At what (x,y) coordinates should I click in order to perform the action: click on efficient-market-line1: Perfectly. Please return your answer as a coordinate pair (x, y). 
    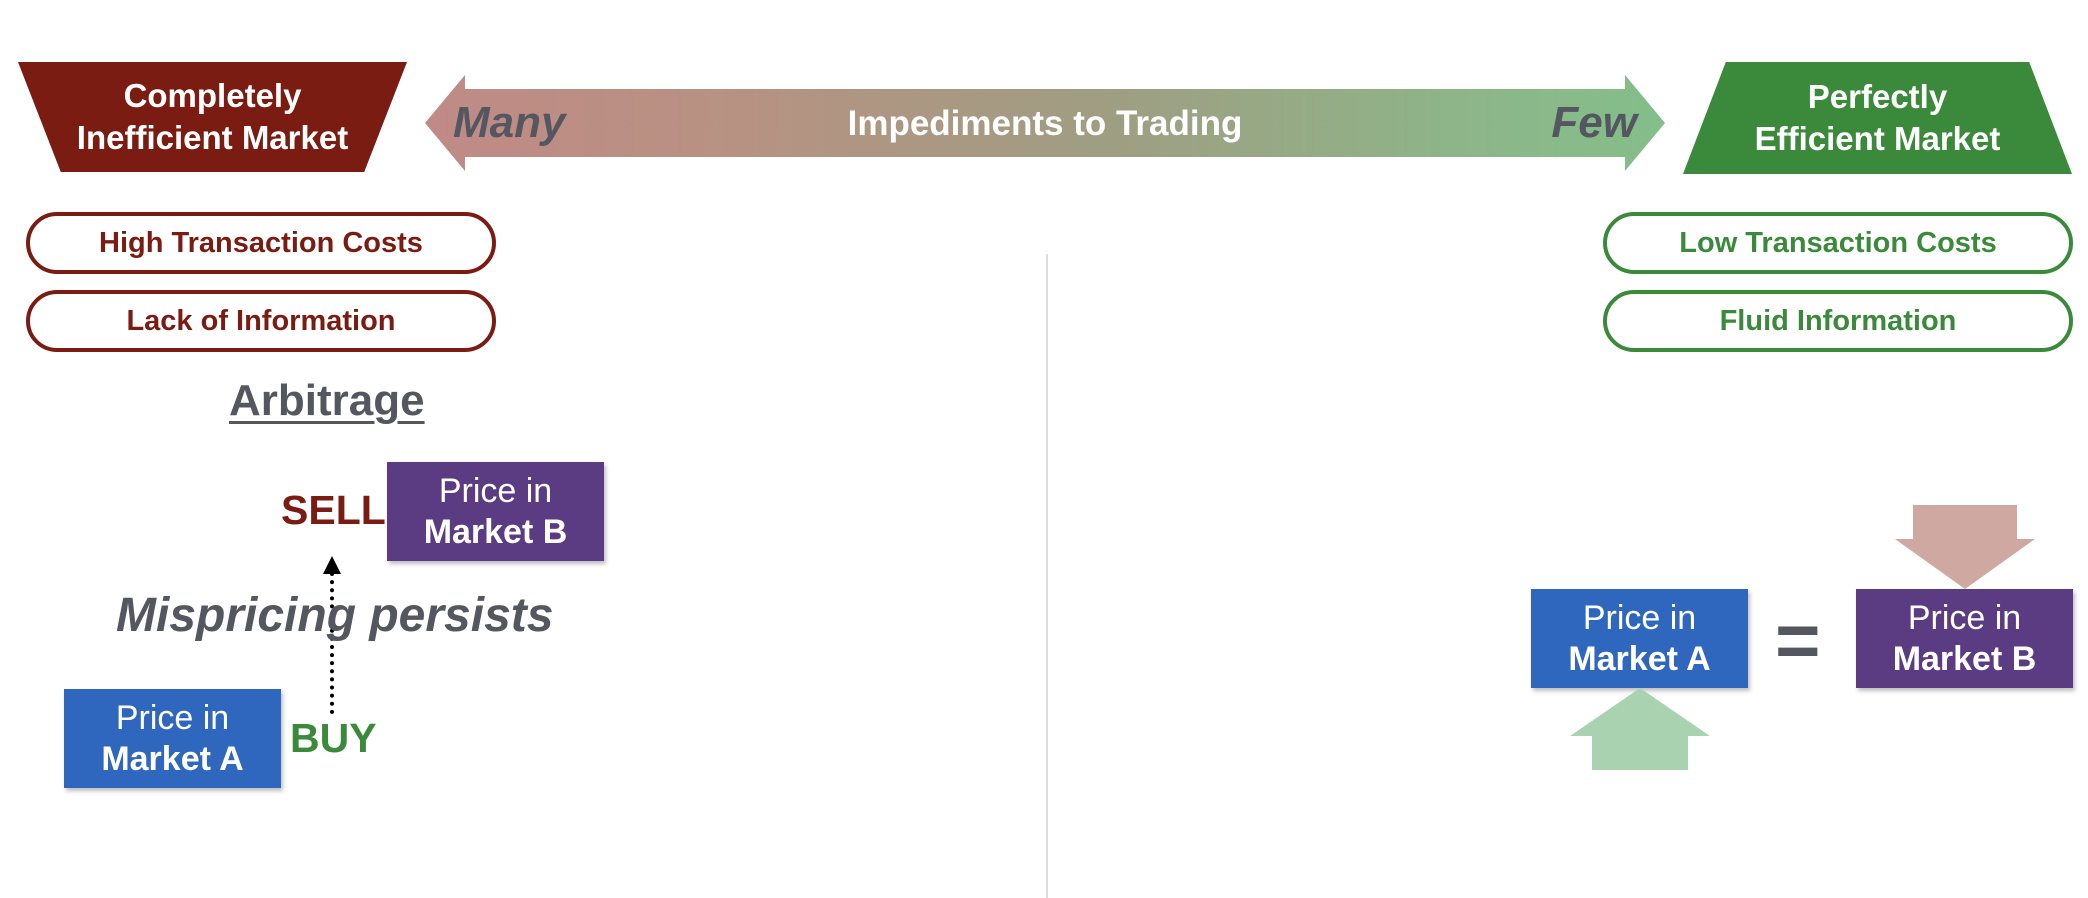
    Looking at the image, I should click on (1877, 96).